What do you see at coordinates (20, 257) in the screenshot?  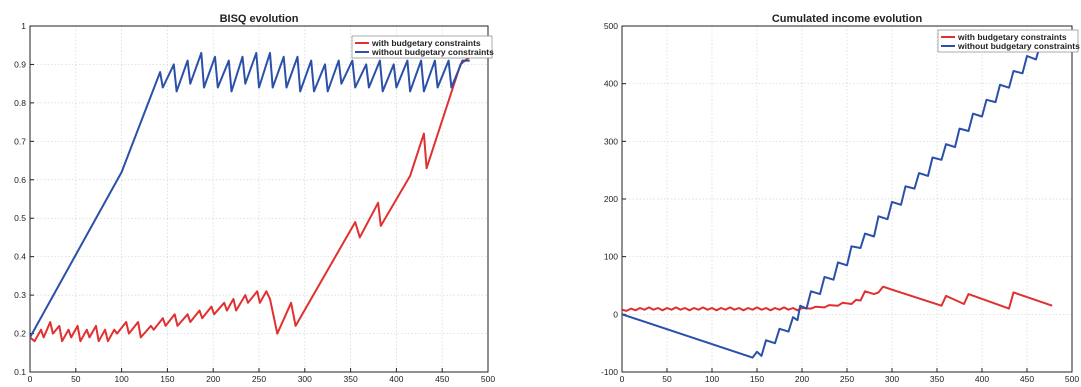 I see `y-tick-label: 0.4` at bounding box center [20, 257].